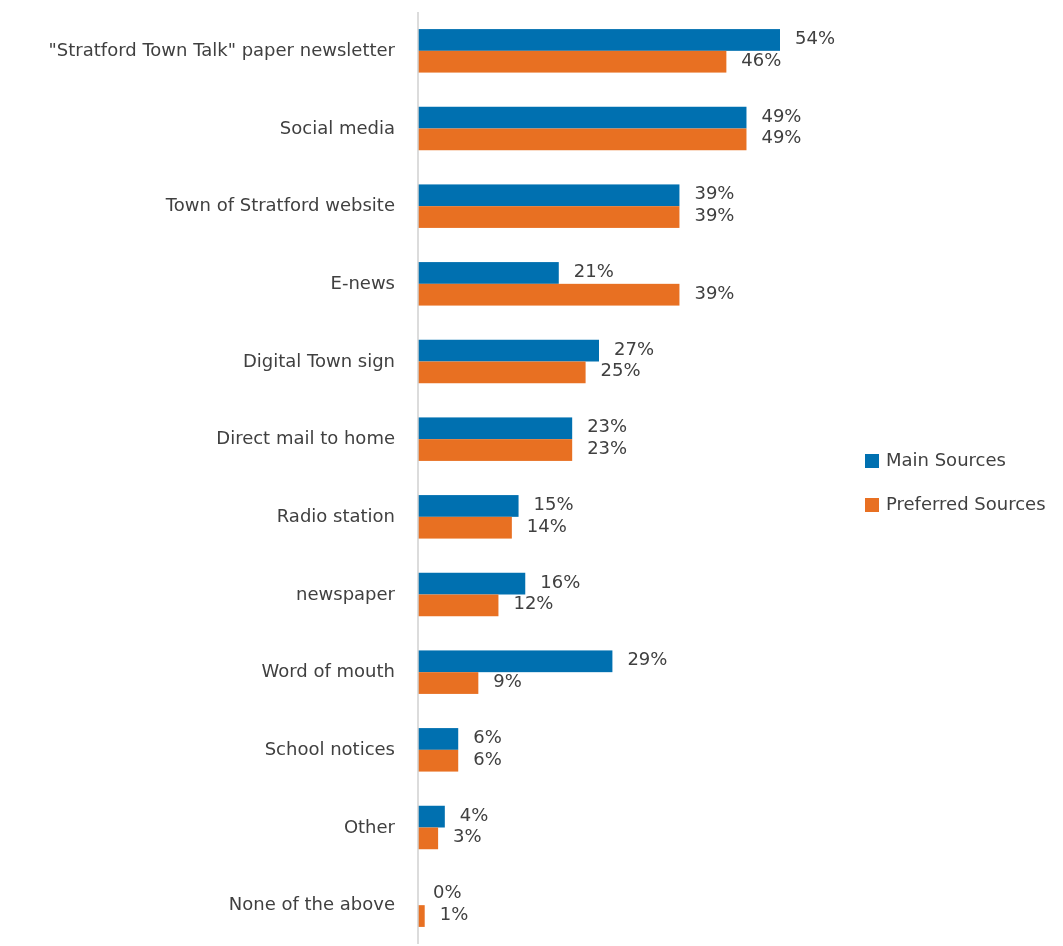 The width and height of the screenshot is (1063, 946). What do you see at coordinates (634, 348) in the screenshot?
I see `data-label: 27%` at bounding box center [634, 348].